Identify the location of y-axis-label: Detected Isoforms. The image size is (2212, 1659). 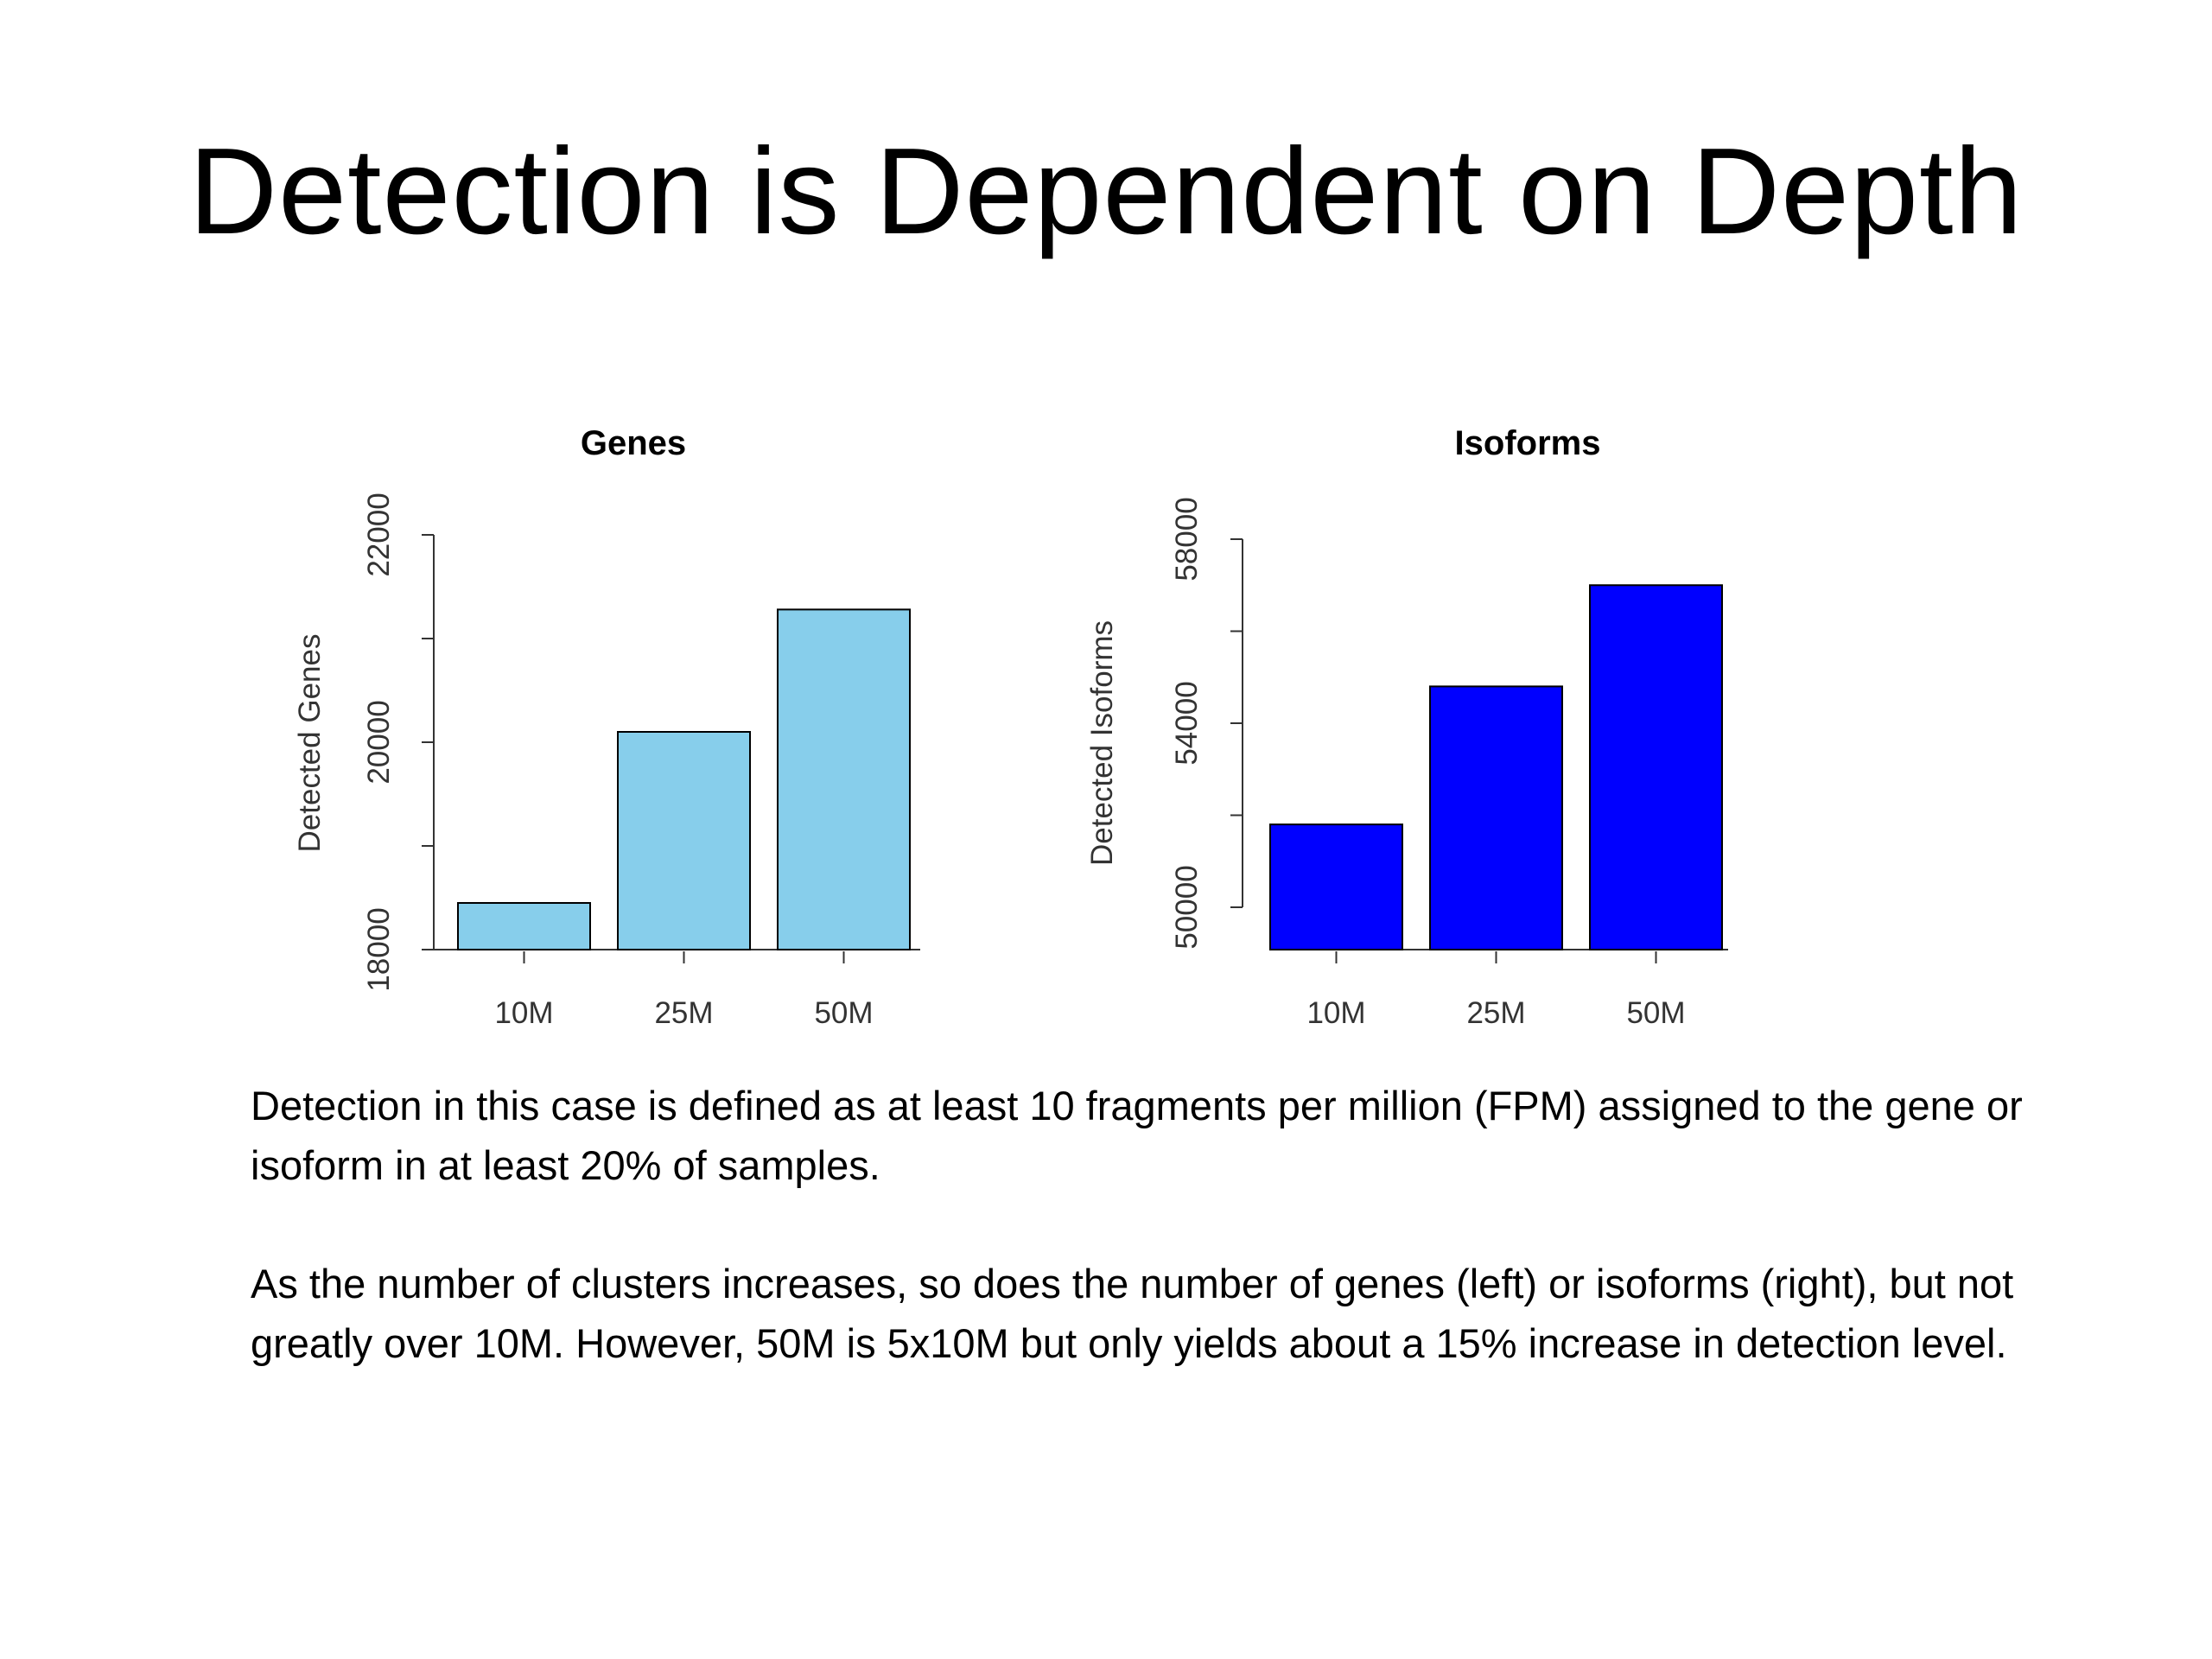
(1102, 743).